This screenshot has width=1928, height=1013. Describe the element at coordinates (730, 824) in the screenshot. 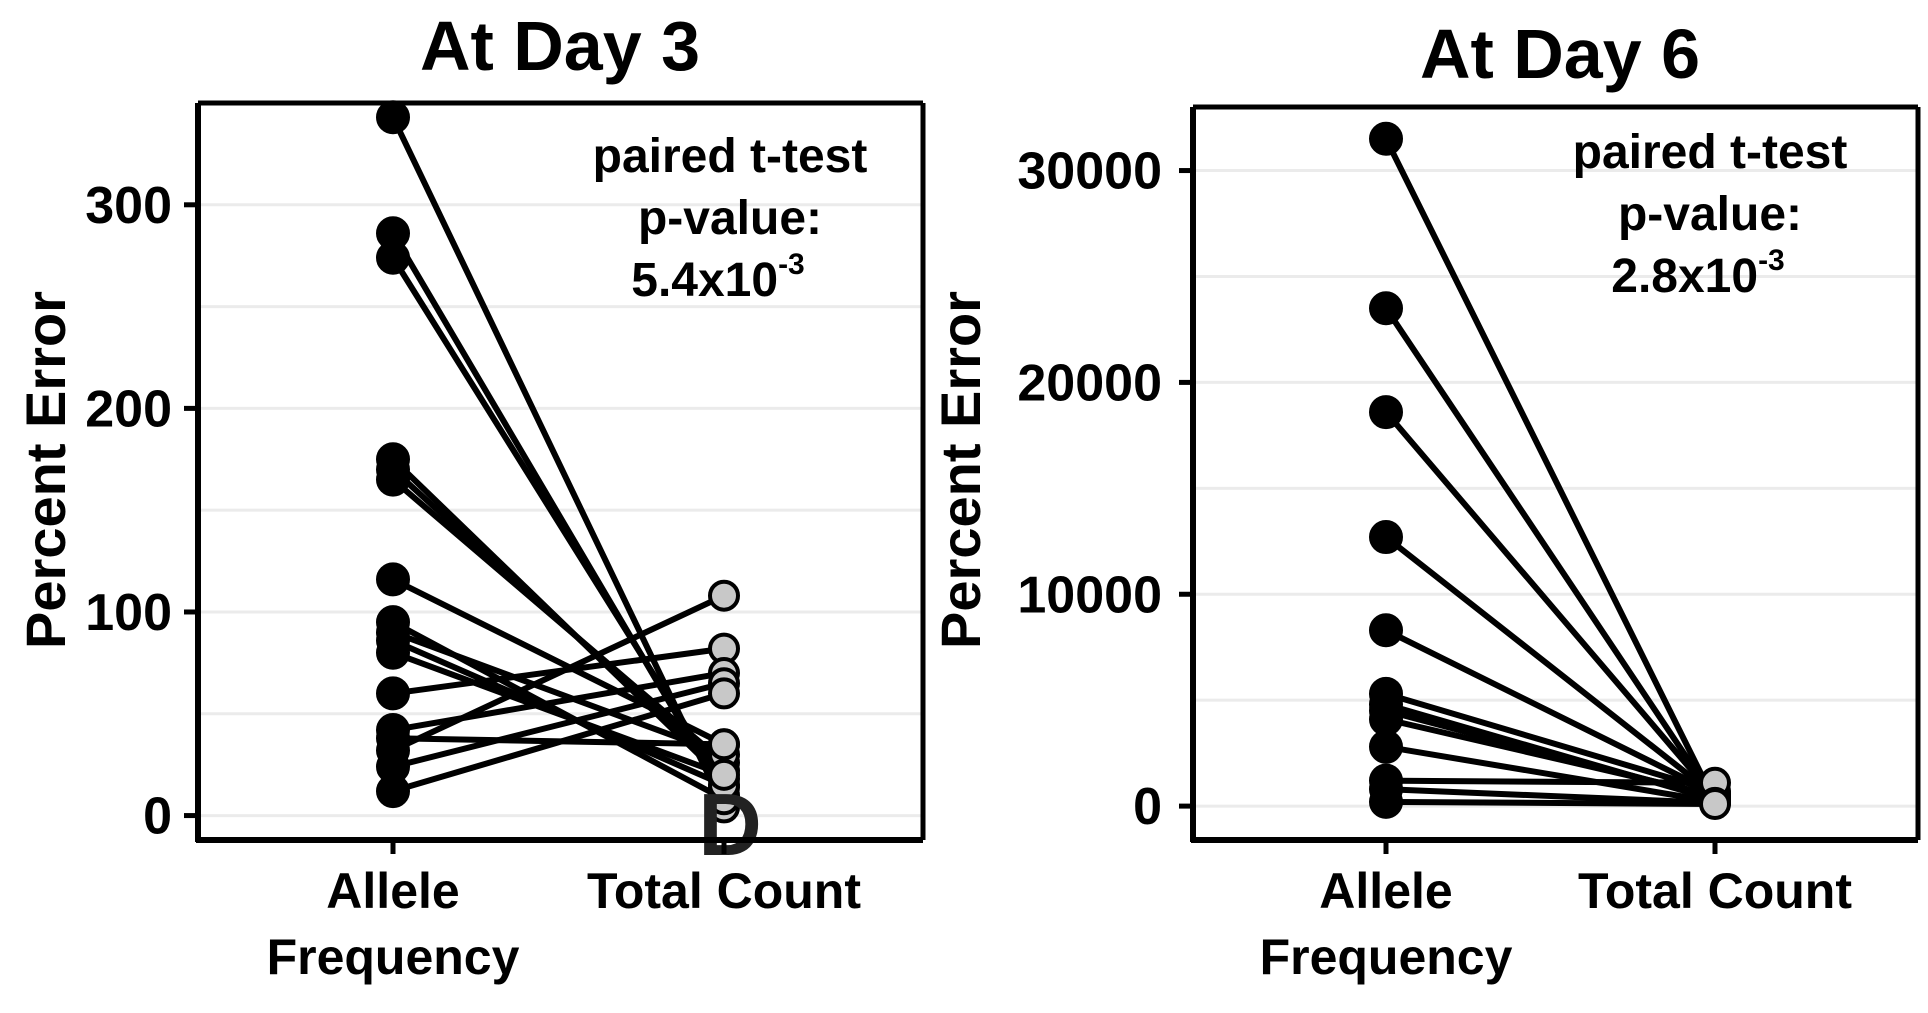

I see `panel-letter: D` at that location.